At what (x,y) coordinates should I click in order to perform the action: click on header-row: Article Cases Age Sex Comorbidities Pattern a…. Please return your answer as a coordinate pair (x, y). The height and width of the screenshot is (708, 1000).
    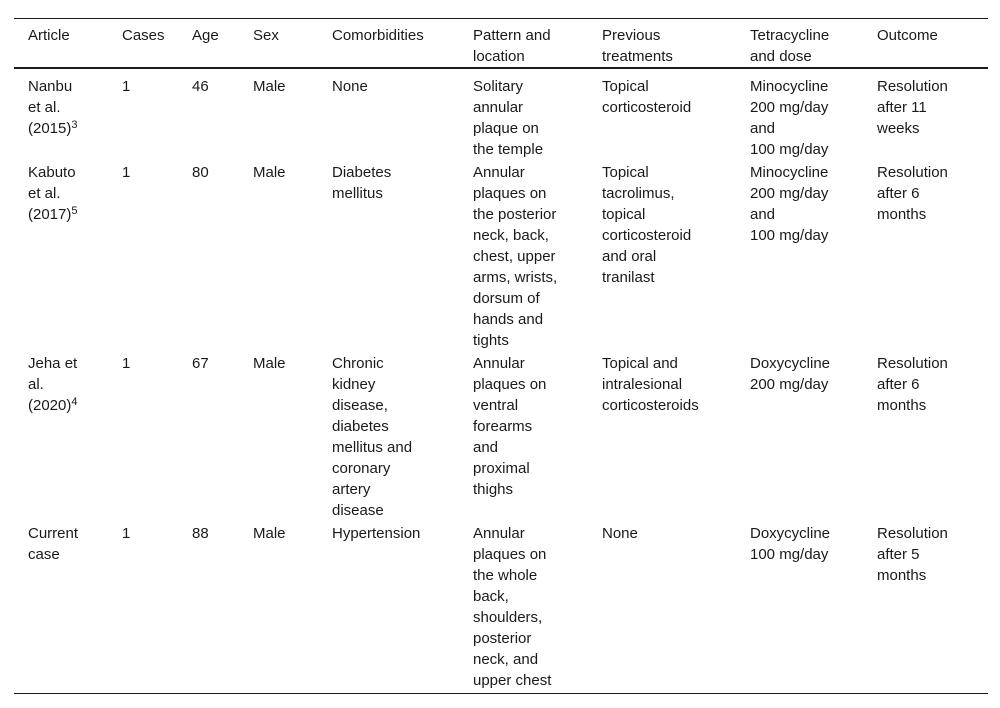
    Looking at the image, I should click on (501, 43).